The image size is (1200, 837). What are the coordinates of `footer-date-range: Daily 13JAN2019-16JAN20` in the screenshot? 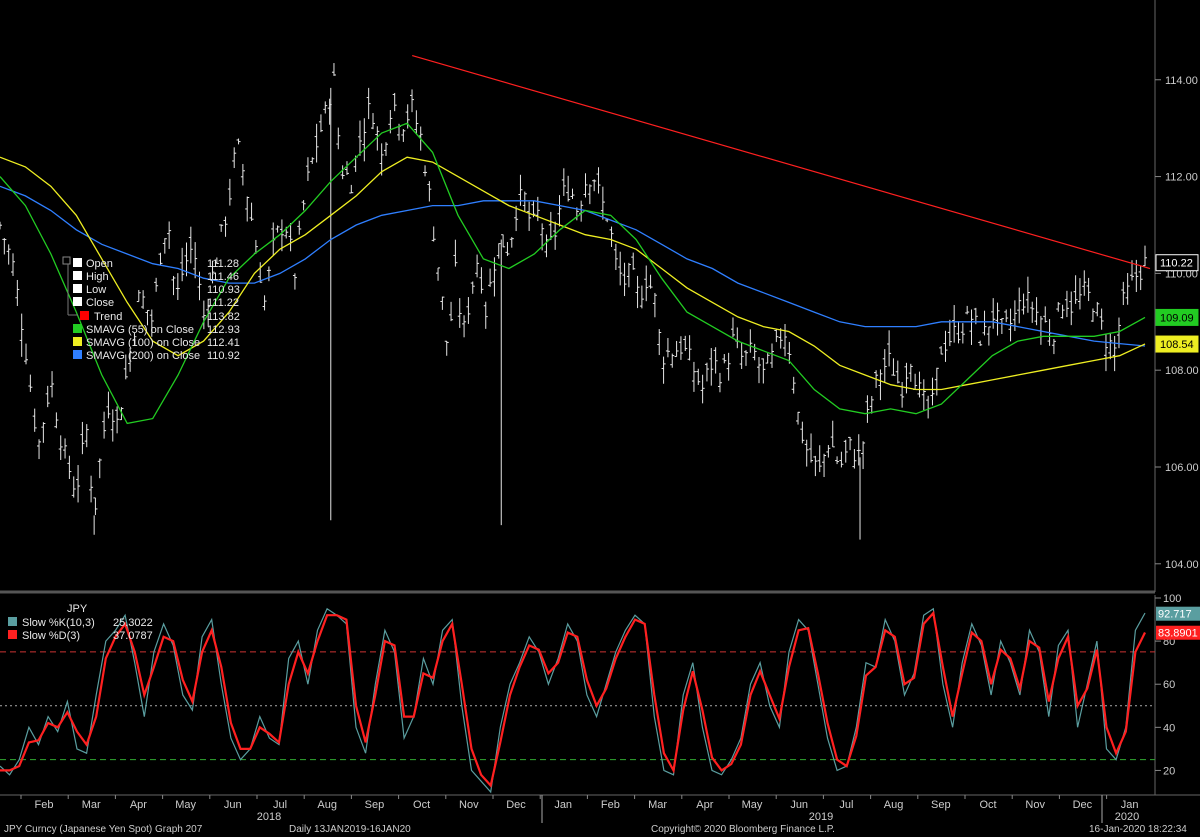 It's located at (350, 829).